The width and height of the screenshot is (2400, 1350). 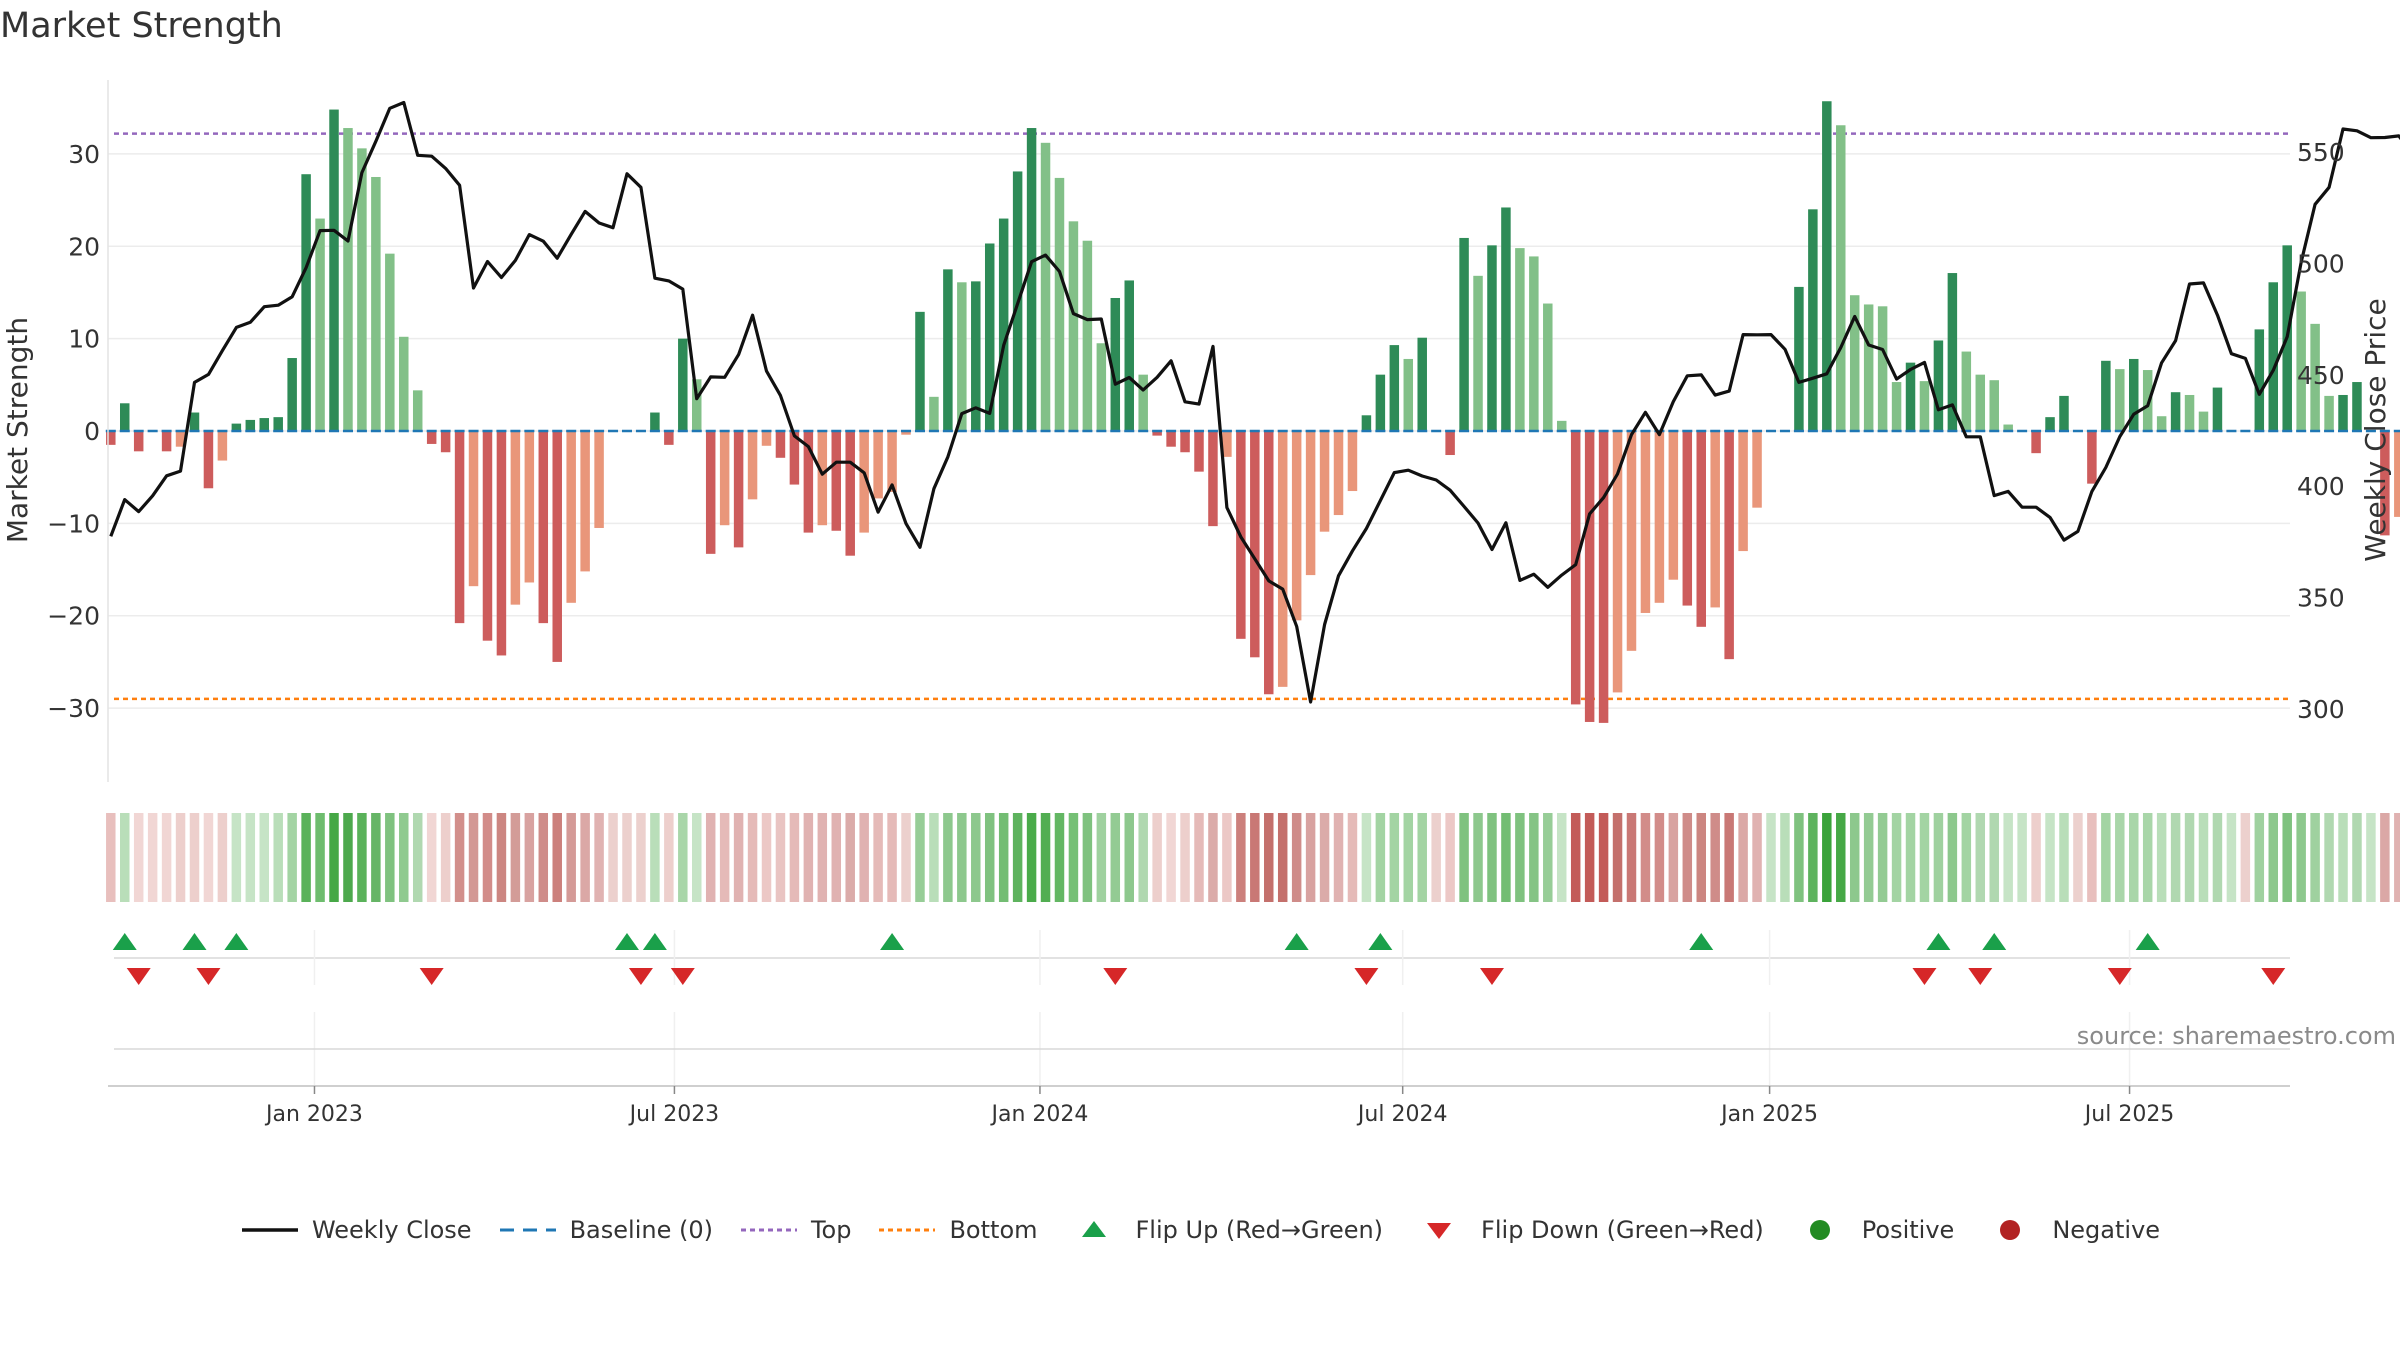 What do you see at coordinates (92, 431) in the screenshot?
I see `y-tick-label: 0` at bounding box center [92, 431].